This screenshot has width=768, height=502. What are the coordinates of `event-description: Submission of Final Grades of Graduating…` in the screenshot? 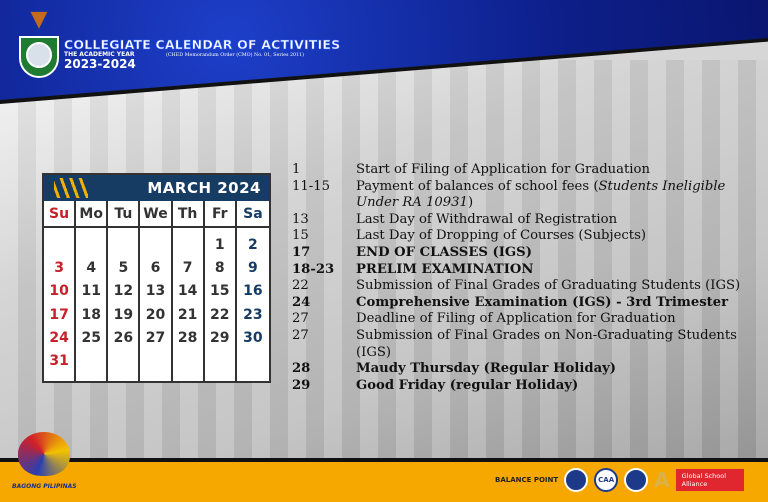 It's located at (548, 286).